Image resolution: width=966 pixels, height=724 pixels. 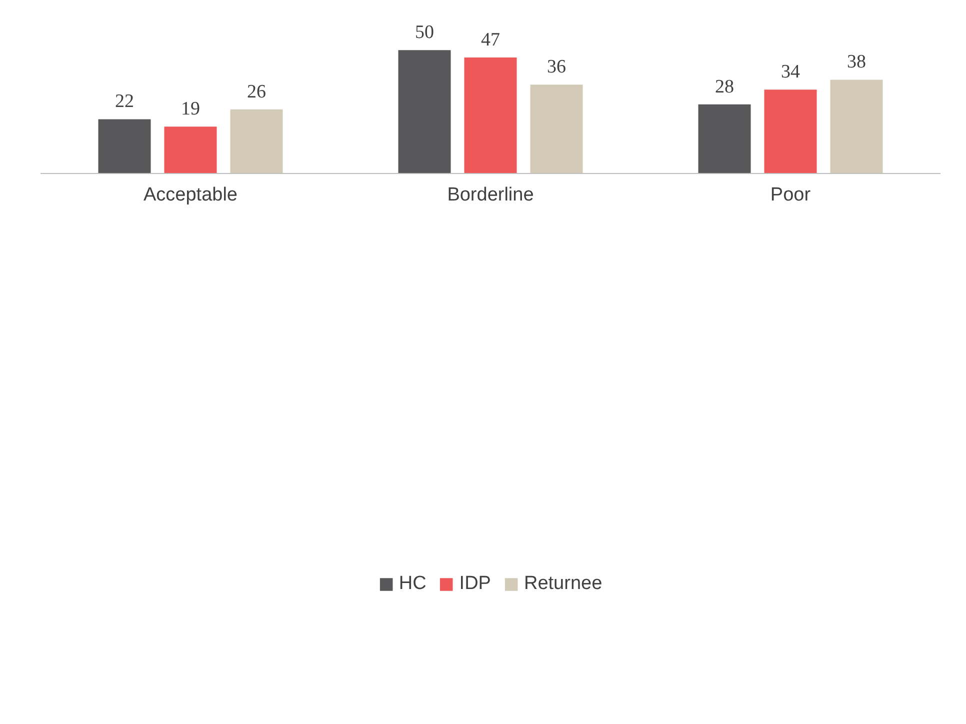 What do you see at coordinates (424, 33) in the screenshot?
I see `data-label: 50` at bounding box center [424, 33].